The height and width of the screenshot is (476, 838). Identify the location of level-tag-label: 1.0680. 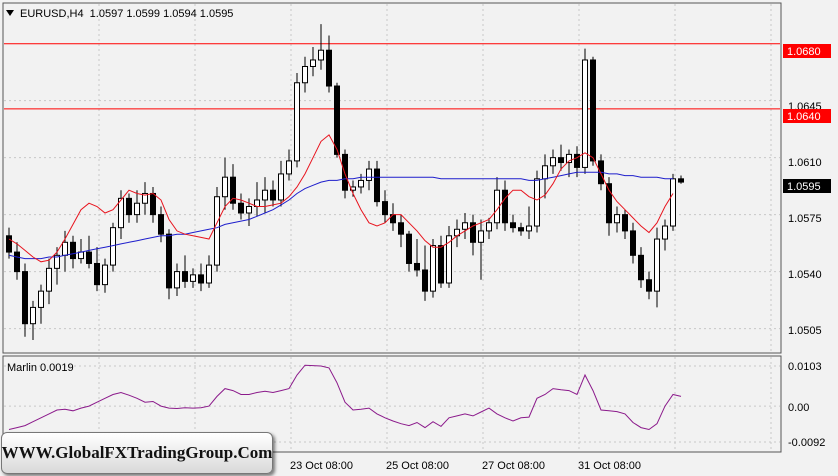
(804, 52).